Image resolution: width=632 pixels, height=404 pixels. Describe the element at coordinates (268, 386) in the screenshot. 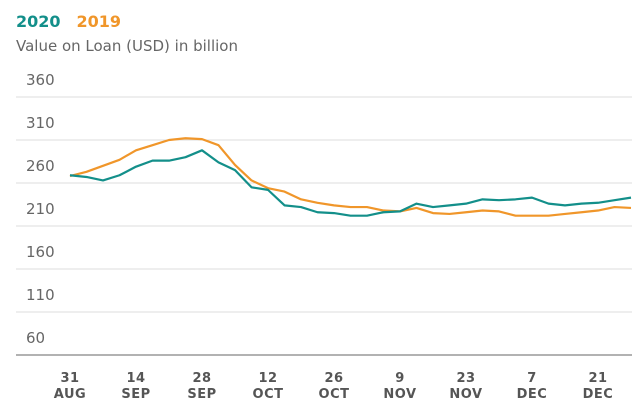

I see `x-tick-label: 12 OCT` at that location.